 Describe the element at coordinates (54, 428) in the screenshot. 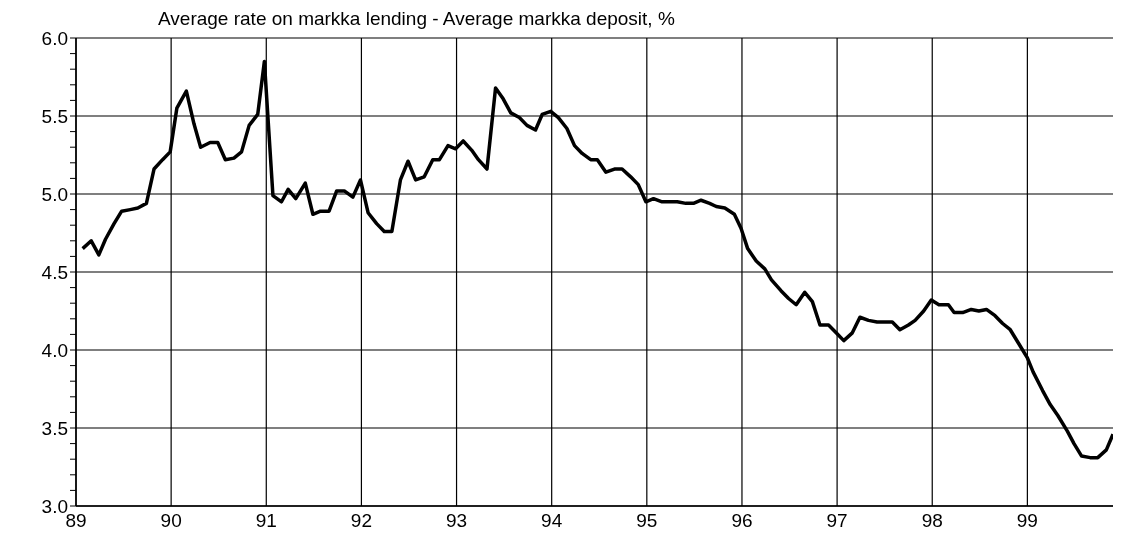

I see `y-tick-label: 3.5` at that location.